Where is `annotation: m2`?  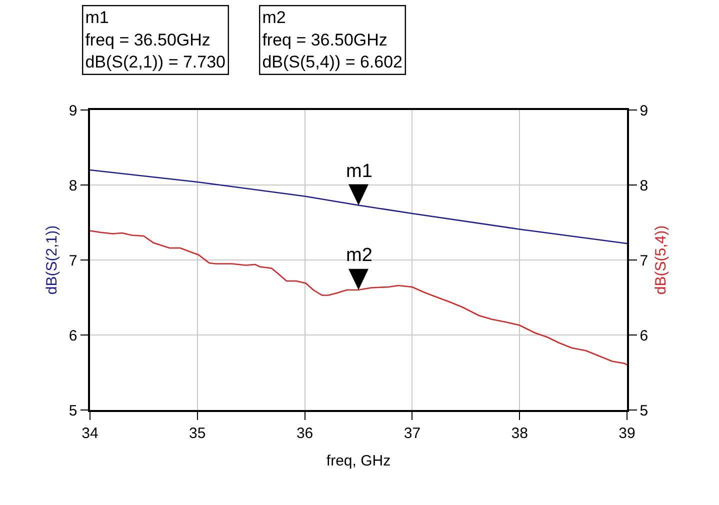 annotation: m2 is located at coordinates (359, 255).